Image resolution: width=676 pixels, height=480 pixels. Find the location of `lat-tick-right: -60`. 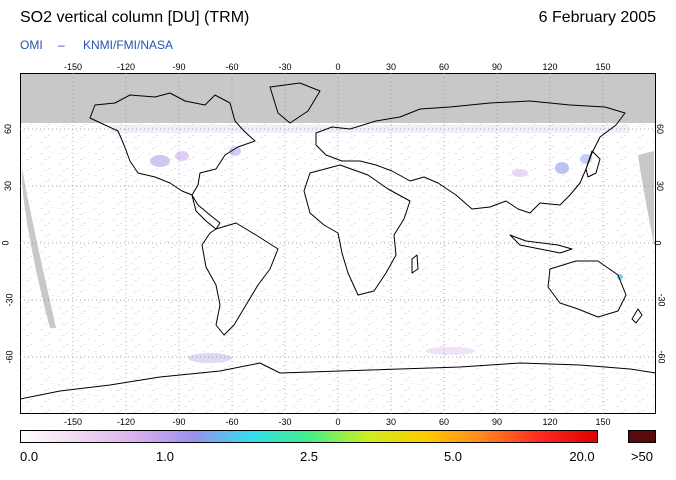

lat-tick-right: -60 is located at coordinates (661, 357).